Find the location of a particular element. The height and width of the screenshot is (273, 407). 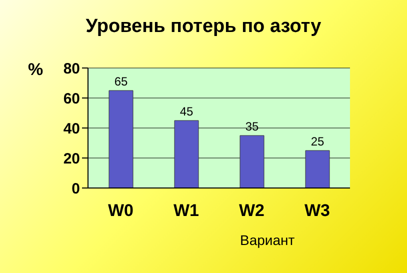

data-label: 35 is located at coordinates (252, 127).